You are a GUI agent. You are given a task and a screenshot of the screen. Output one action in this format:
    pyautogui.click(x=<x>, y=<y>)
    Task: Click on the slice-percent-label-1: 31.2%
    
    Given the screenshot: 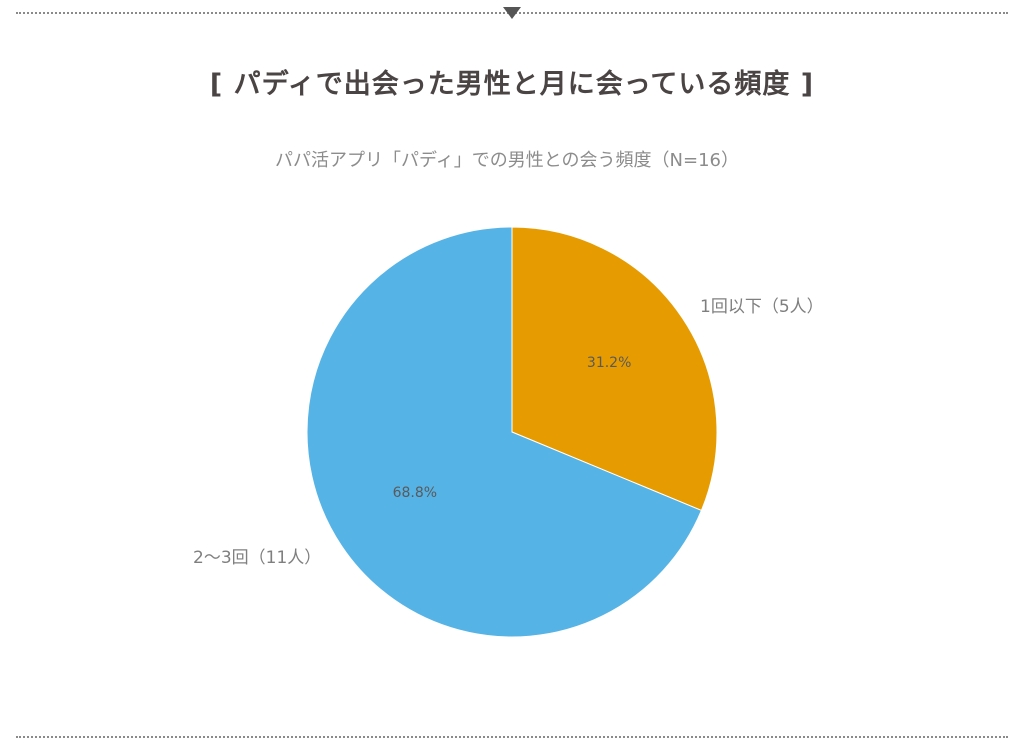 What is the action you would take?
    pyautogui.click(x=609, y=363)
    